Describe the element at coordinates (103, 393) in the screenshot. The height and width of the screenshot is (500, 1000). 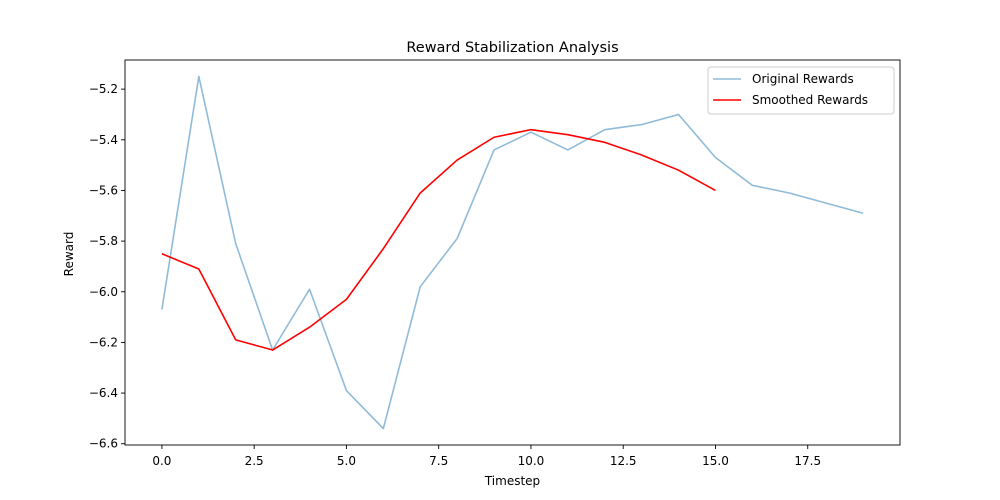
I see `y-tick-label: −6.4` at that location.